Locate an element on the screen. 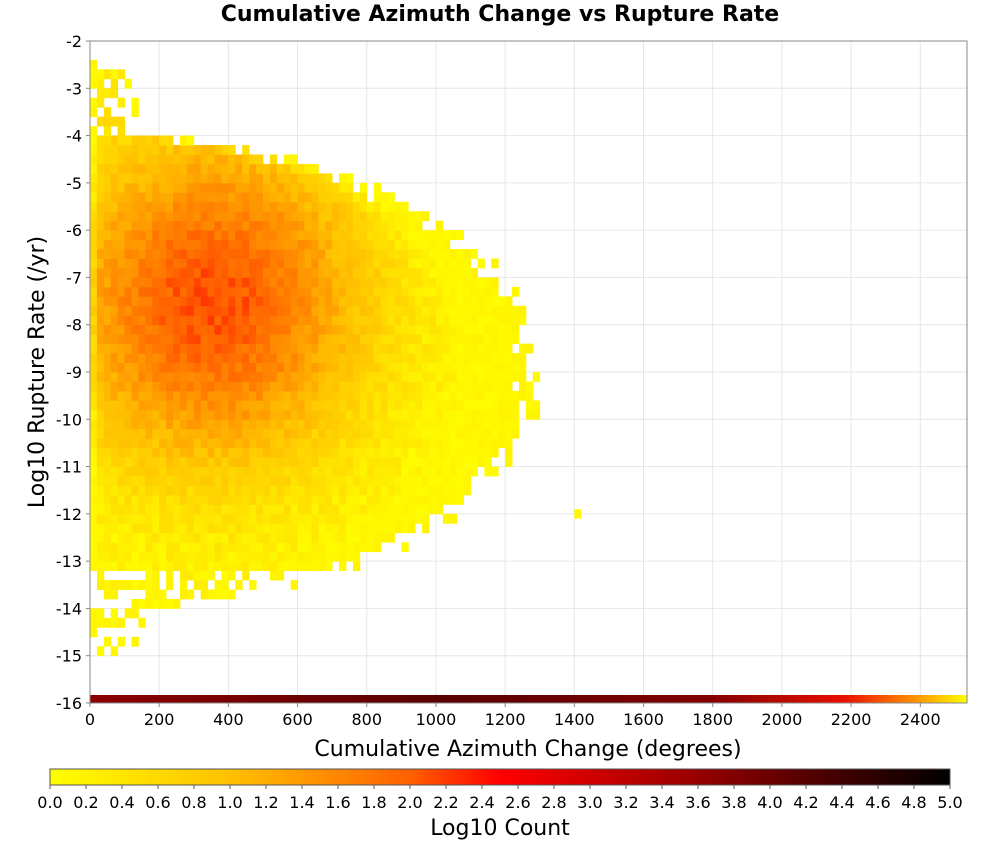  colorbar-tick-label: 1.0 is located at coordinates (229, 802).